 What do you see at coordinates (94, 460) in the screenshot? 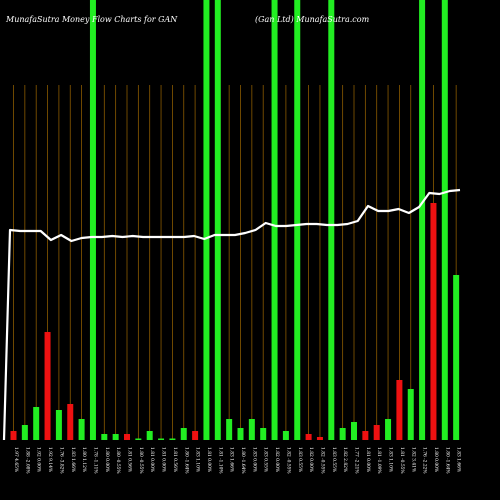
I see `x-tick-label: 1.78 -1.11%` at bounding box center [94, 460].